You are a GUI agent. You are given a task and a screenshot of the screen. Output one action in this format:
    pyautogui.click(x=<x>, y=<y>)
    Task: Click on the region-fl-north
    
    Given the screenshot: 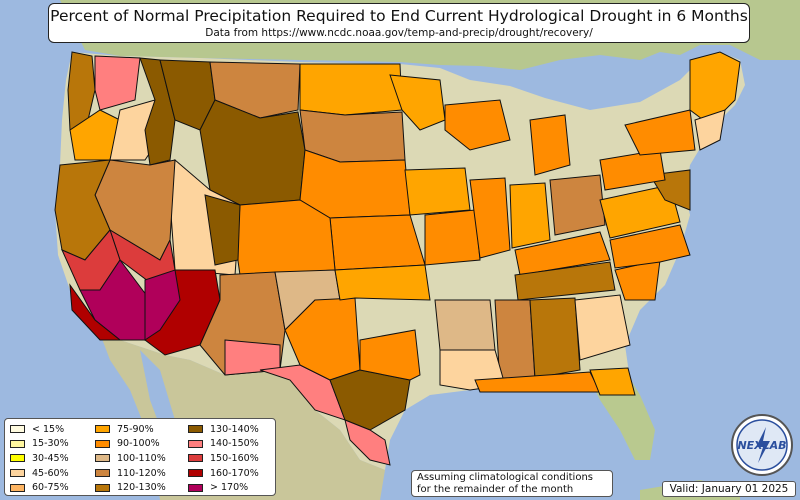 What is the action you would take?
    pyautogui.click(x=612, y=381)
    